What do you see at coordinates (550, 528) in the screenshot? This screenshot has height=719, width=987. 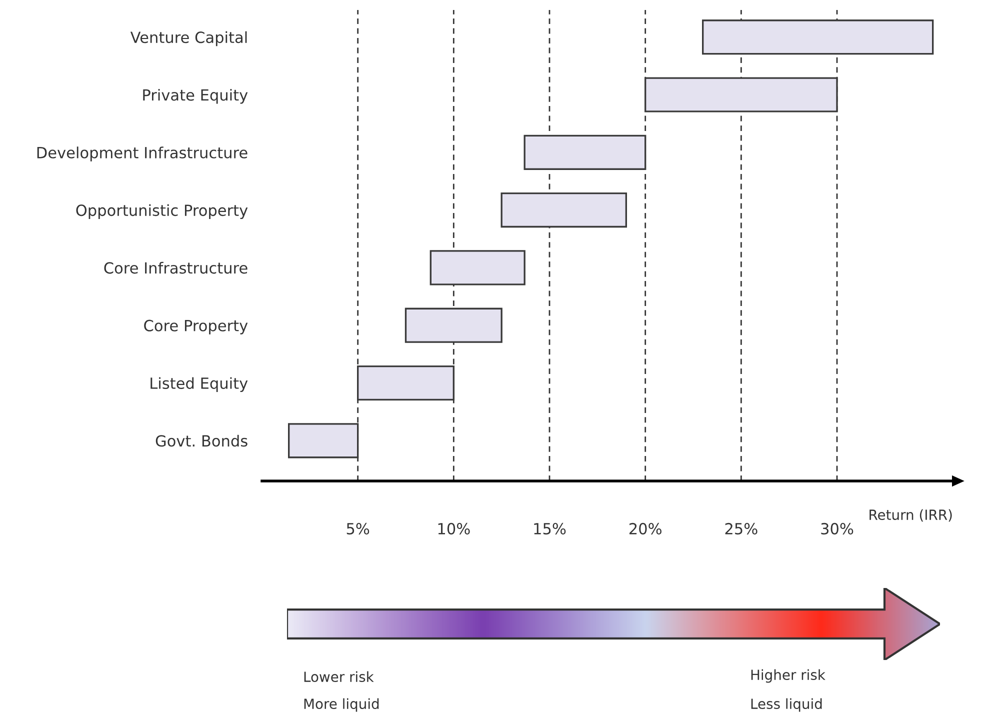 I see `x-tick-label: 15%` at bounding box center [550, 528].